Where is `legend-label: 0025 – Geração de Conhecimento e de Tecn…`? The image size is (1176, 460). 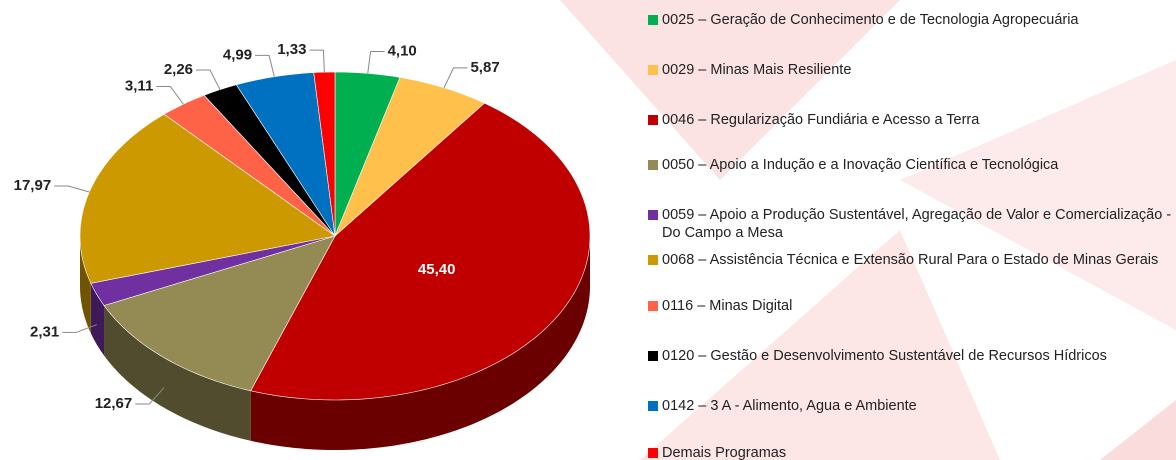
legend-label: 0025 – Geração de Conhecimento e de Tecn… is located at coordinates (870, 20).